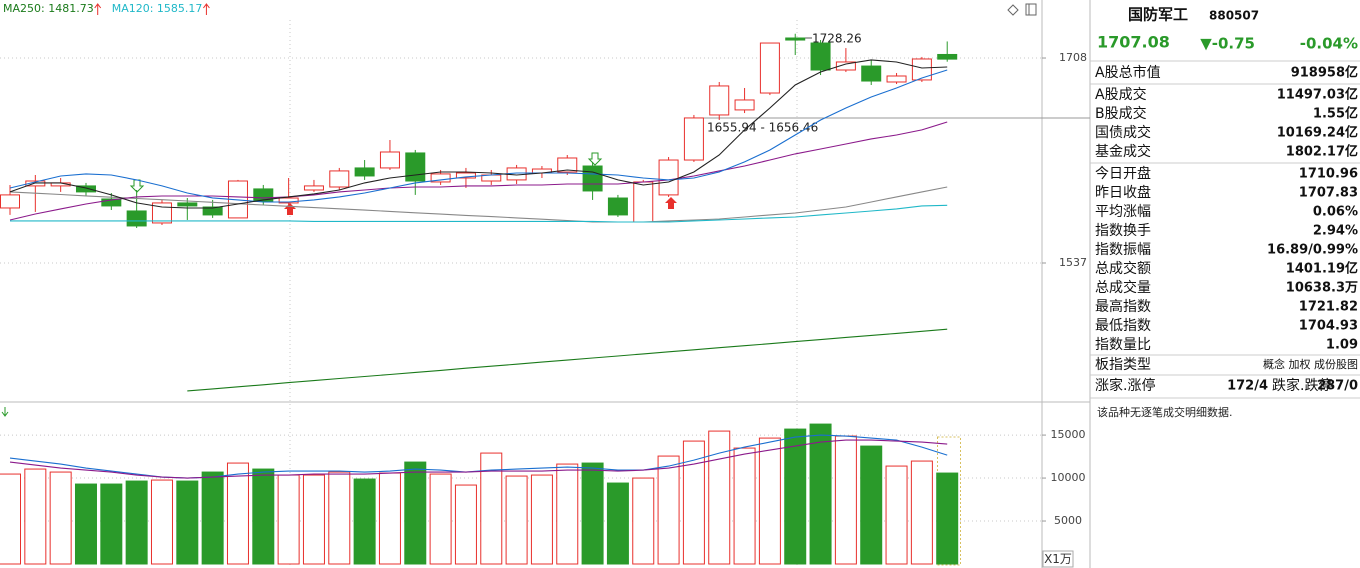 Image resolution: width=1360 pixels, height=568 pixels. I want to click on panel-row-value: 11497.03亿, so click(1317, 95).